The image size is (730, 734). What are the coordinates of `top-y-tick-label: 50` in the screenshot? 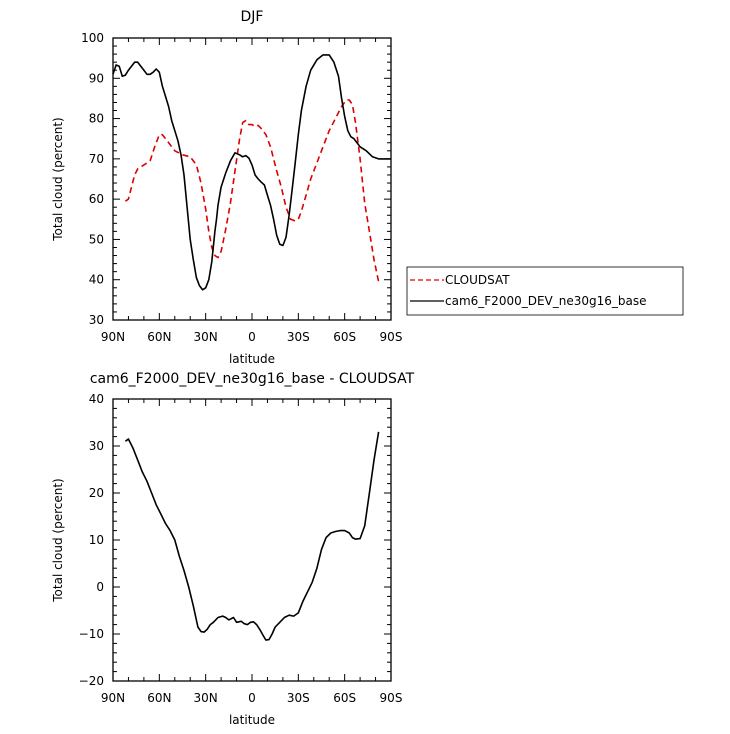 It's located at (96, 239).